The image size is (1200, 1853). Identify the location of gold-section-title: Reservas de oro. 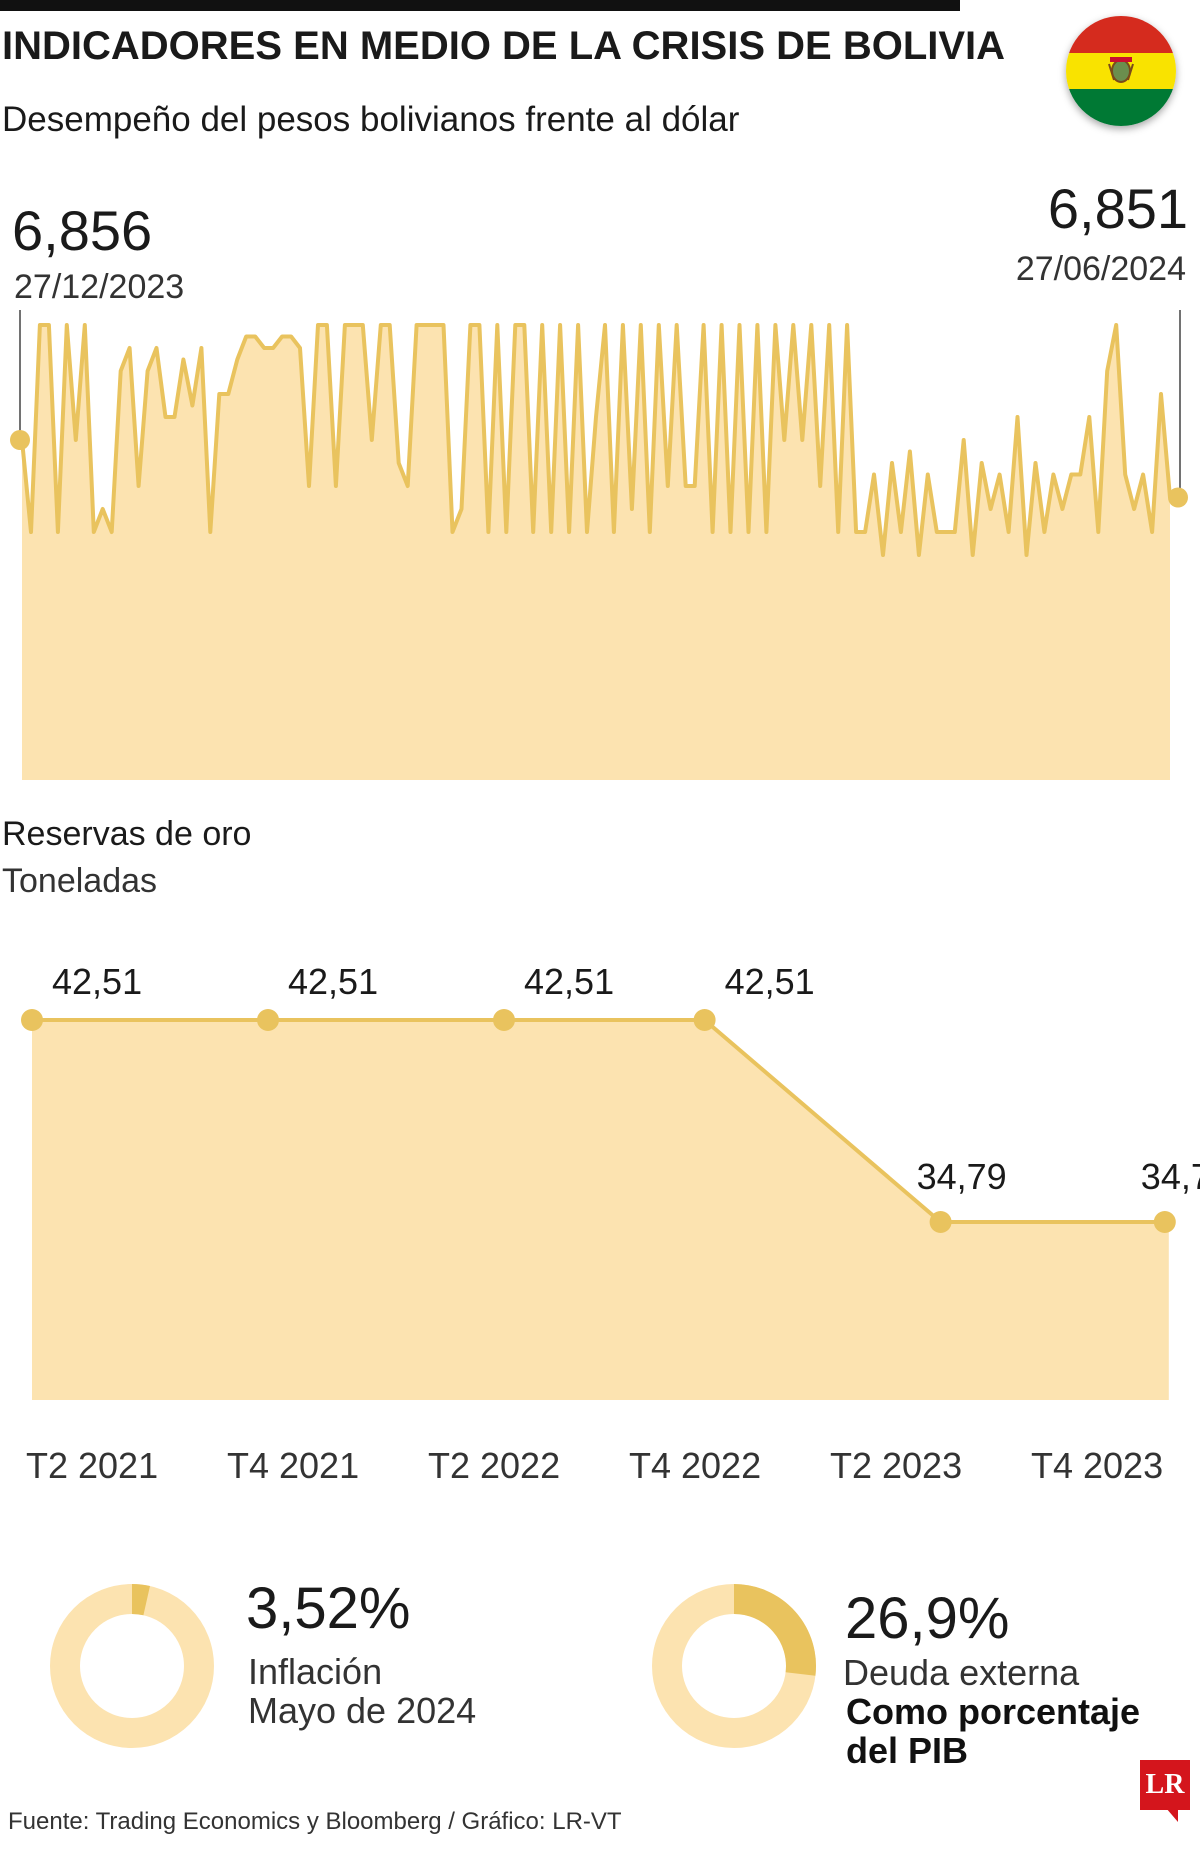
(127, 834).